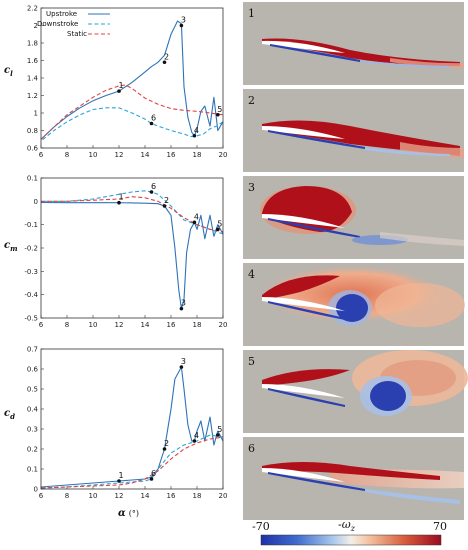 The height and width of the screenshot is (550, 468). What do you see at coordinates (171, 155) in the screenshot?
I see `cl-xtick-label: 16` at bounding box center [171, 155].